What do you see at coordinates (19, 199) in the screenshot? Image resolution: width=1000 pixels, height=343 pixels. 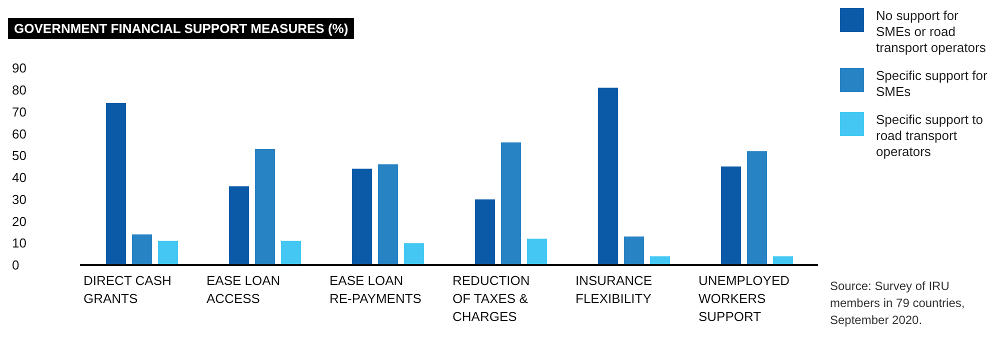 I see `y-tick-label: 30` at bounding box center [19, 199].